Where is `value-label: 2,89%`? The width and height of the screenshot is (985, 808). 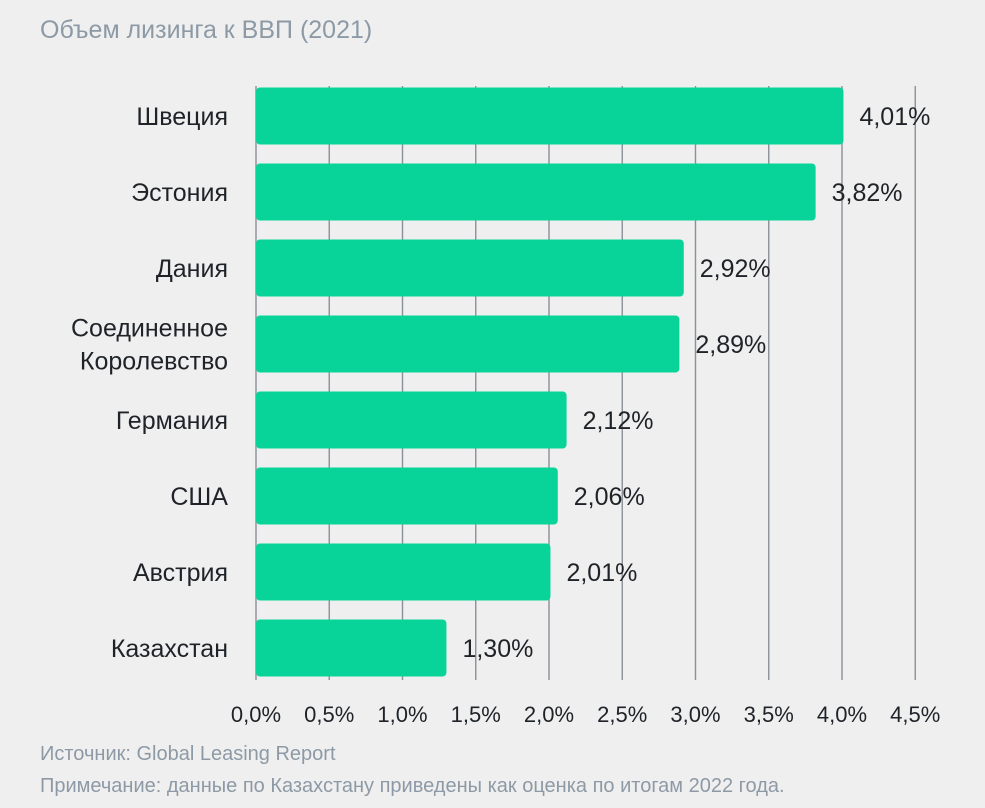 value-label: 2,89% is located at coordinates (730, 345).